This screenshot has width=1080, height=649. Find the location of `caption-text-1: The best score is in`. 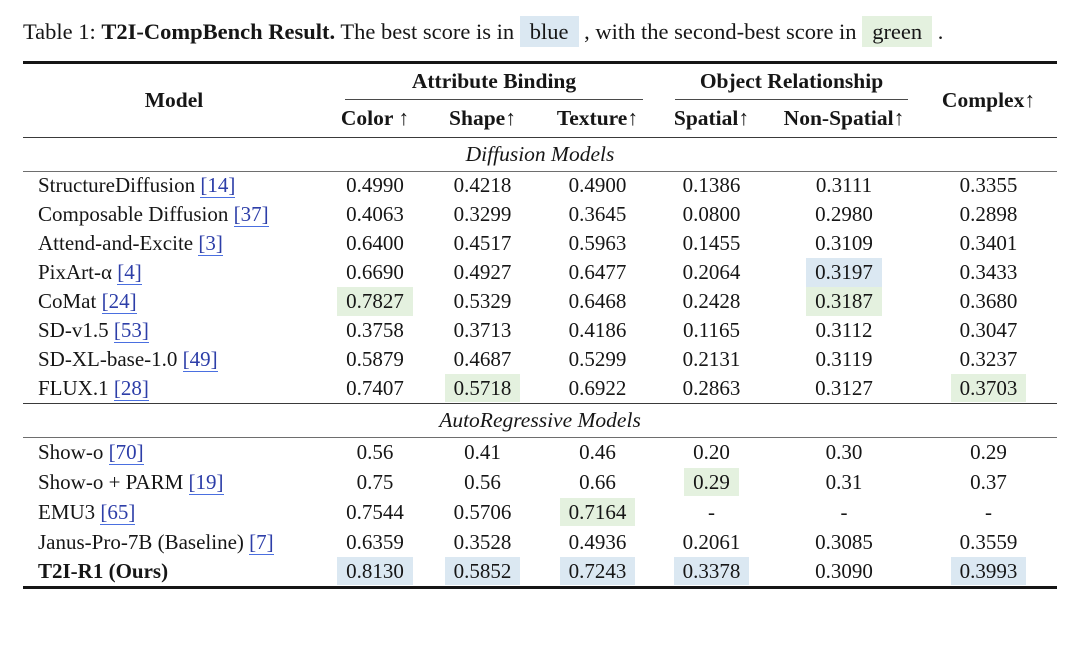

caption-text-1: The best score is in is located at coordinates (427, 31).